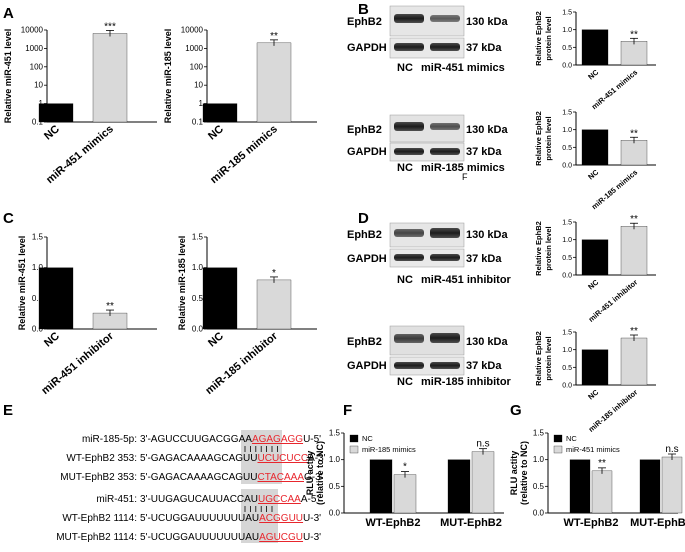 The height and width of the screenshot is (552, 685). I want to click on panel-label-g: G, so click(516, 410).